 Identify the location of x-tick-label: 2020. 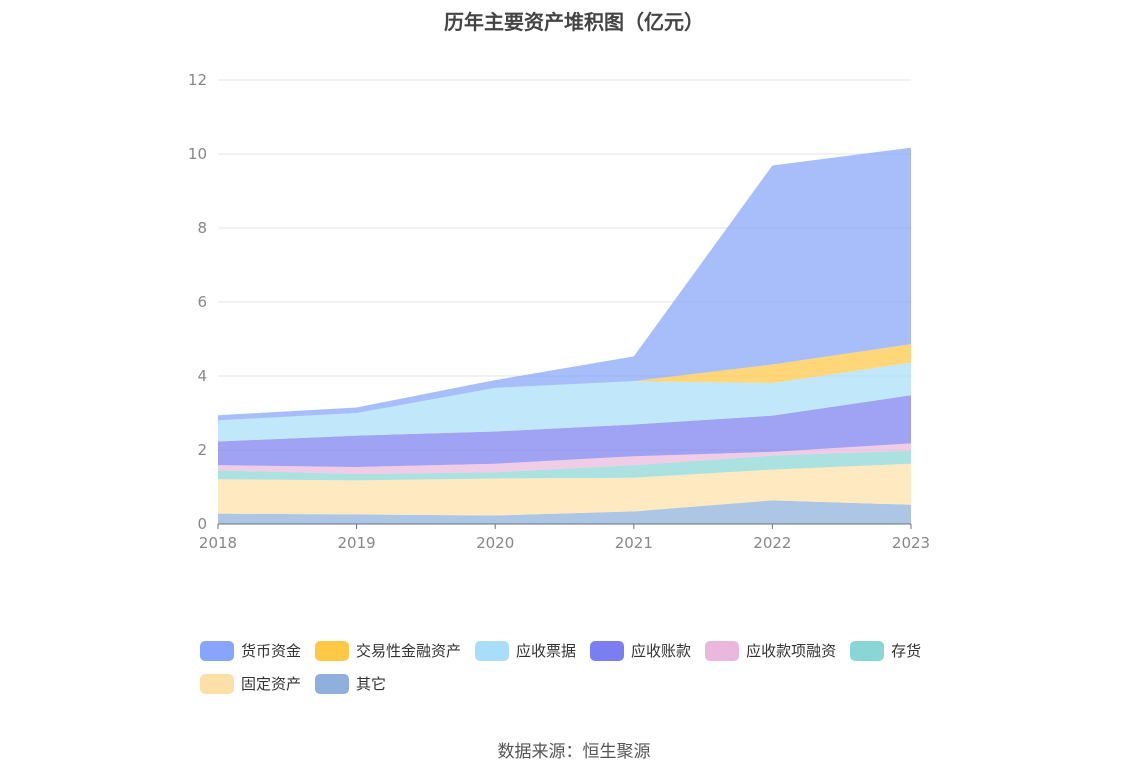
(495, 543).